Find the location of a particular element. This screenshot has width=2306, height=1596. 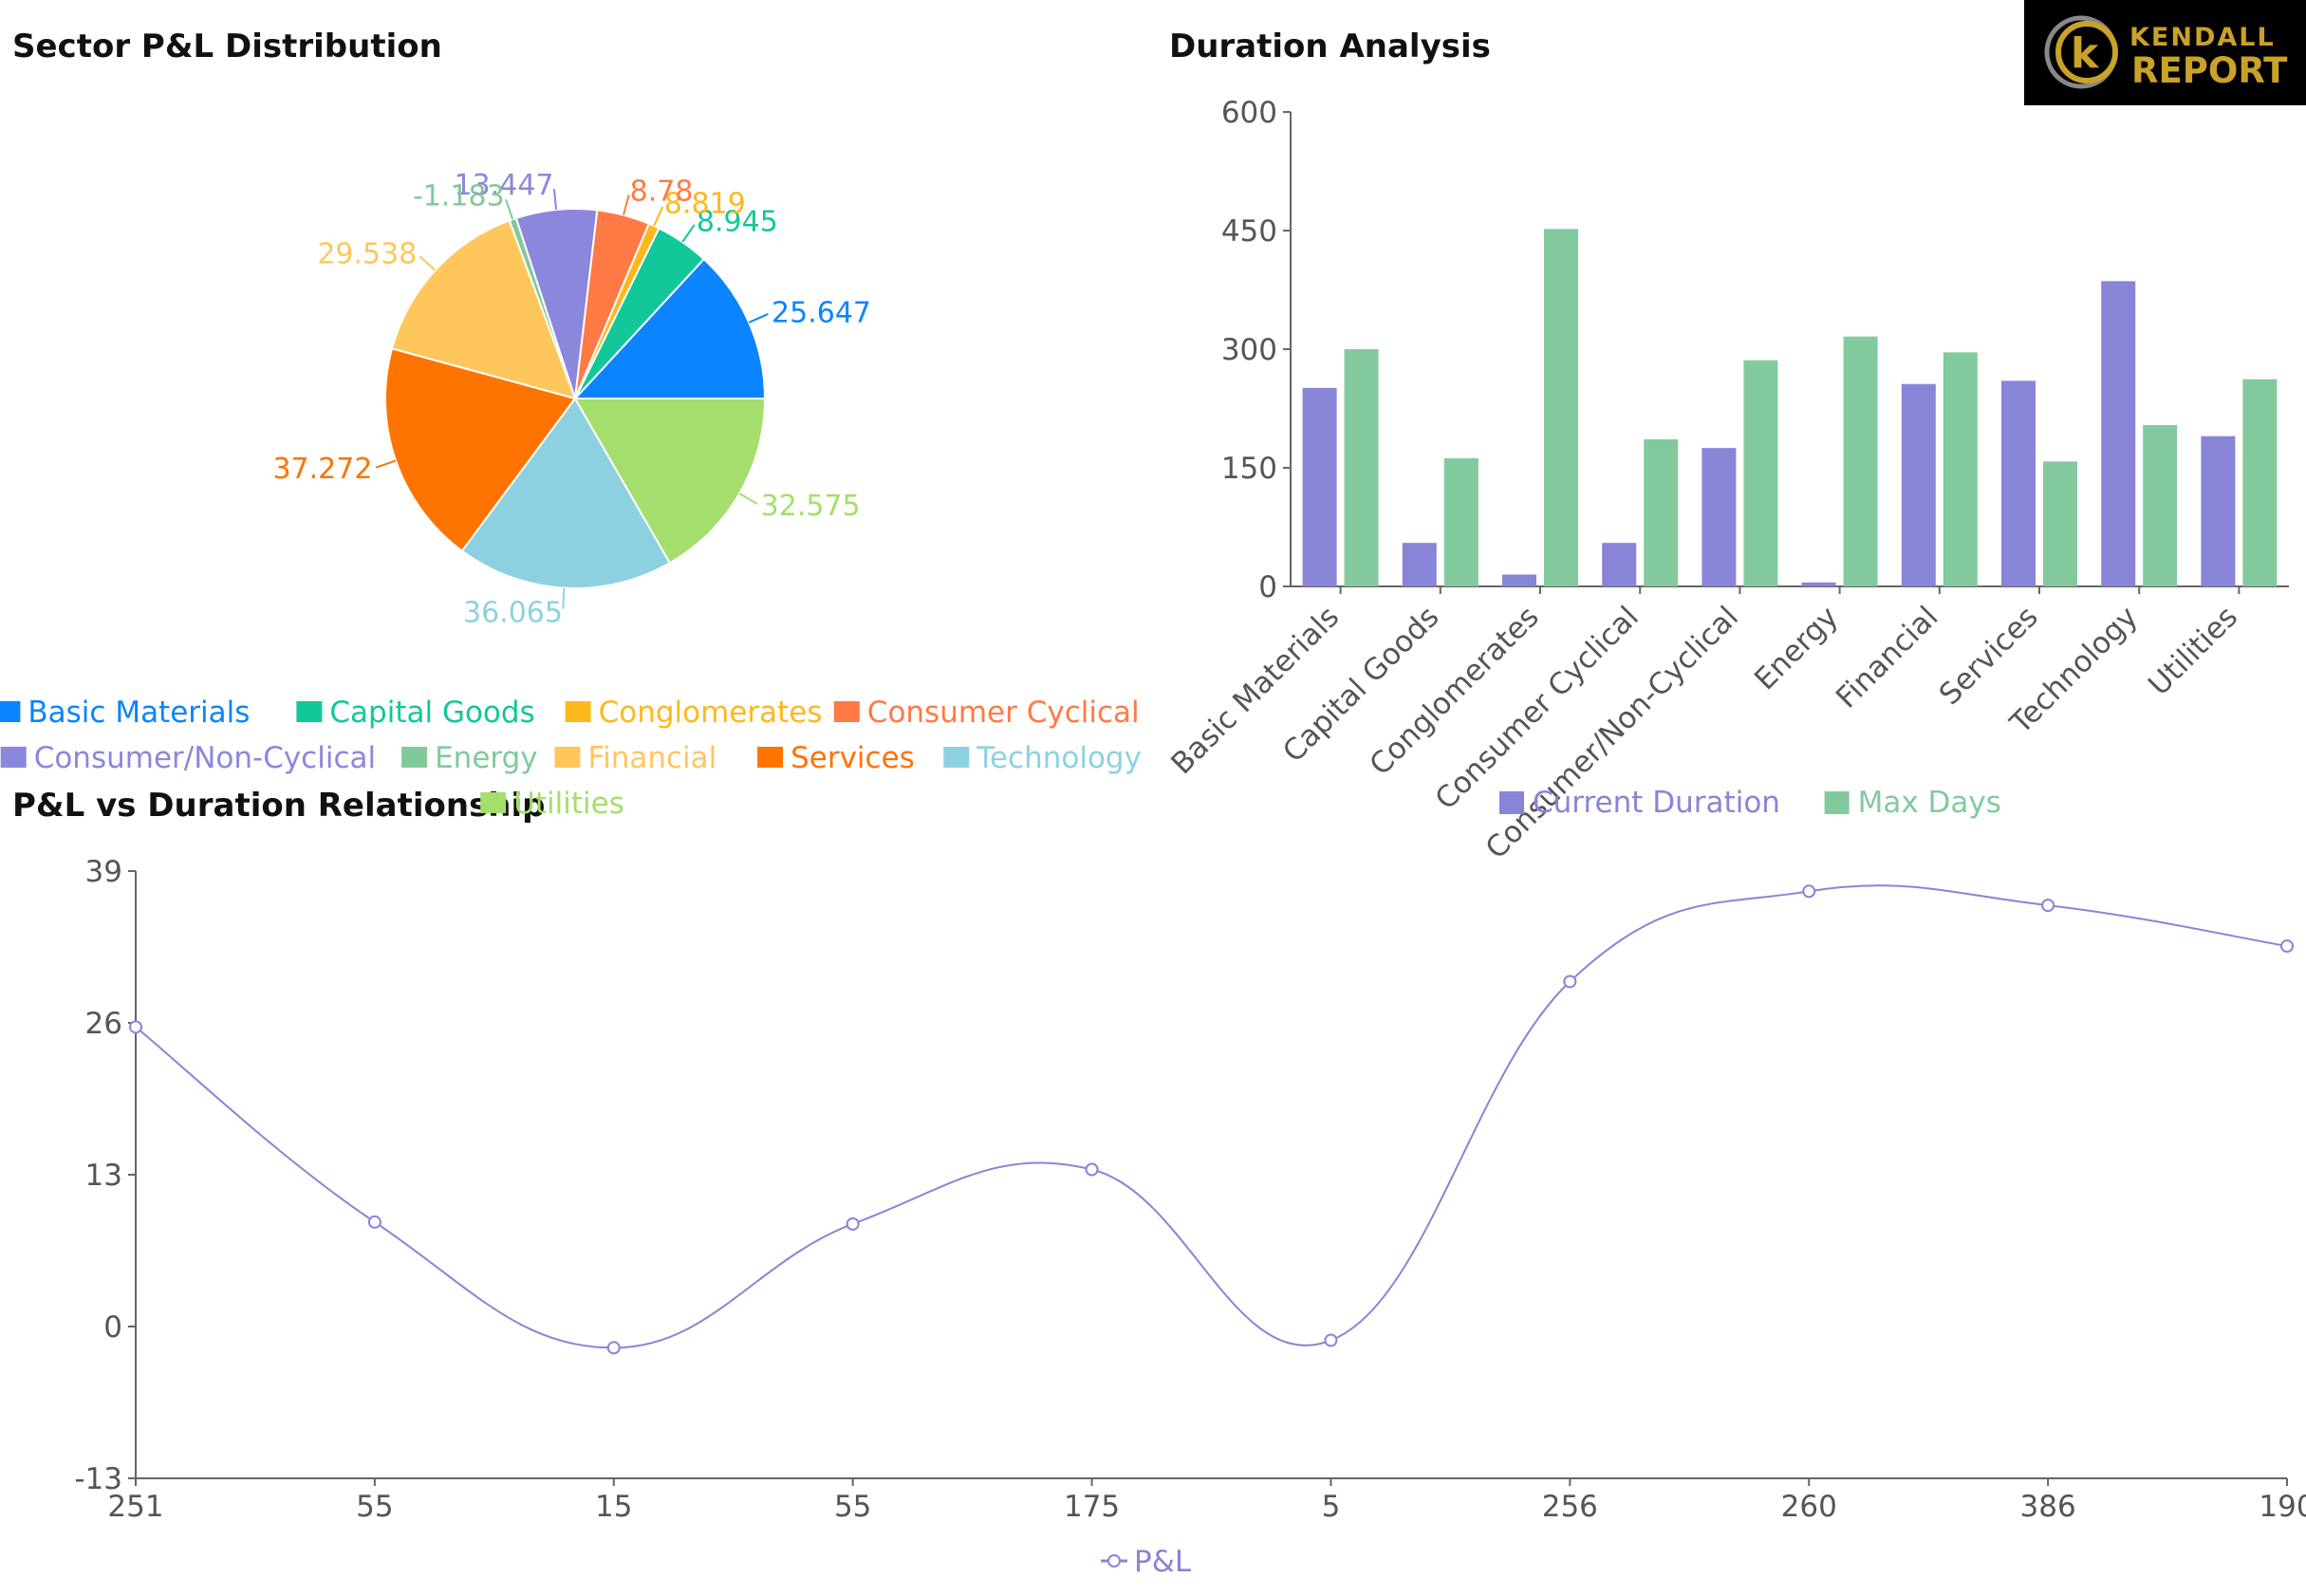

pie-data-label: 36.065 is located at coordinates (513, 613).